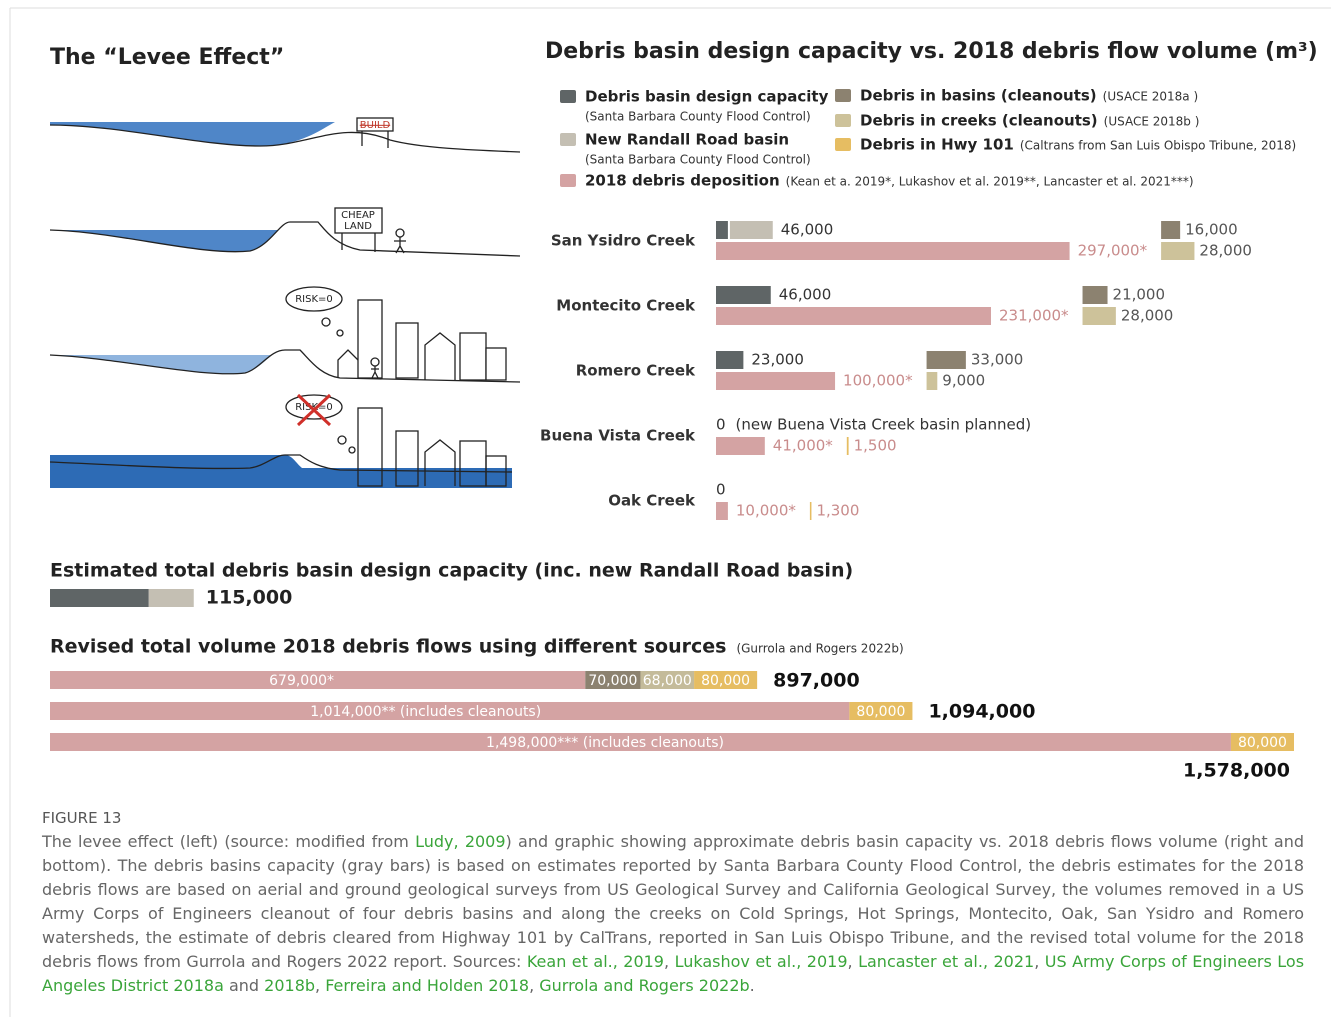 The image size is (1331, 1017). What do you see at coordinates (1113, 251) in the screenshot?
I see `deposition-label: 297,000*` at bounding box center [1113, 251].